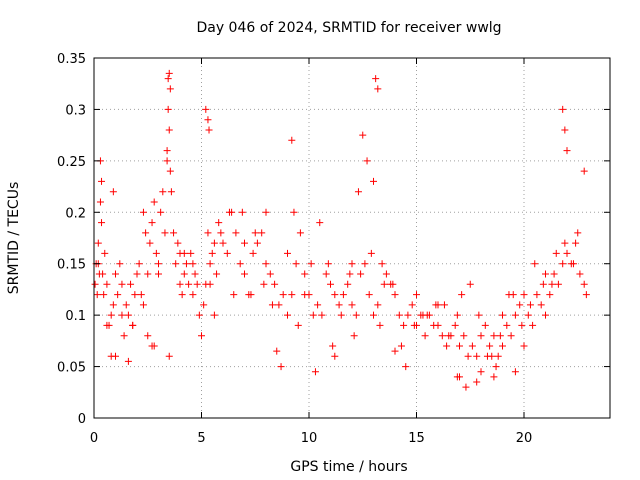  What do you see at coordinates (416, 438) in the screenshot?
I see `x-tick-label: 15` at bounding box center [416, 438].